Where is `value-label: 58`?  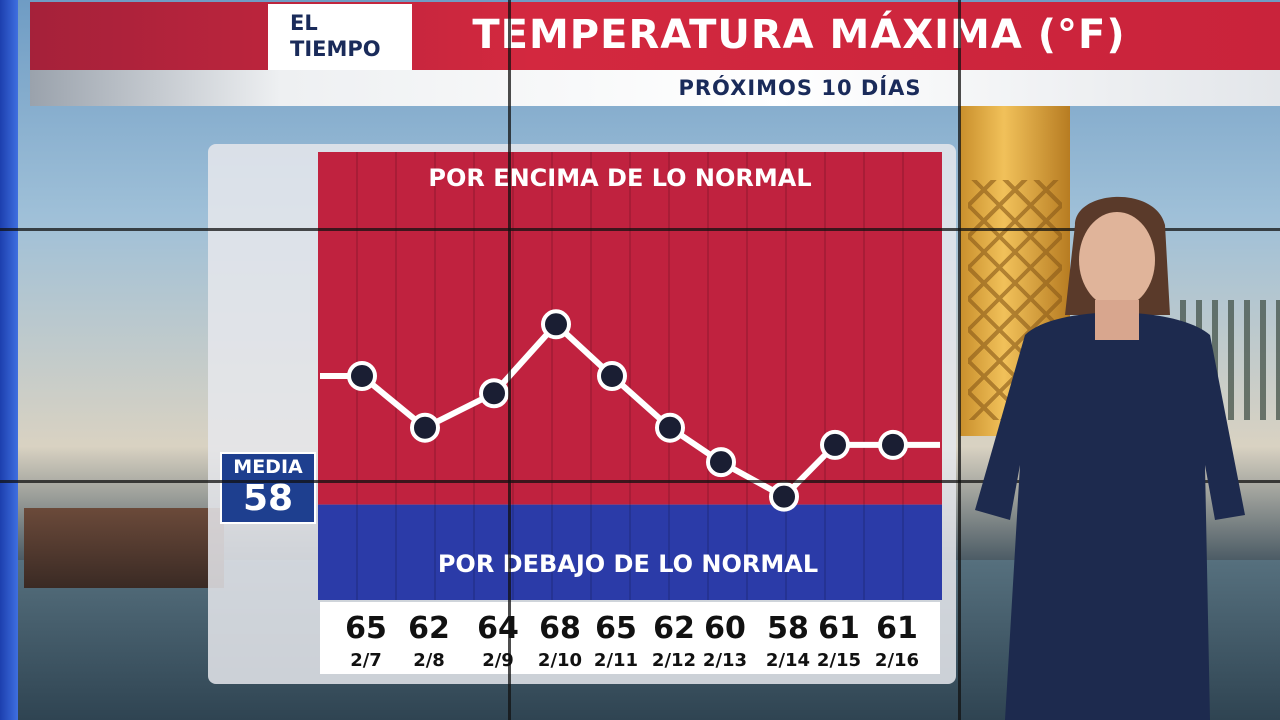 value-label: 58 is located at coordinates (788, 628).